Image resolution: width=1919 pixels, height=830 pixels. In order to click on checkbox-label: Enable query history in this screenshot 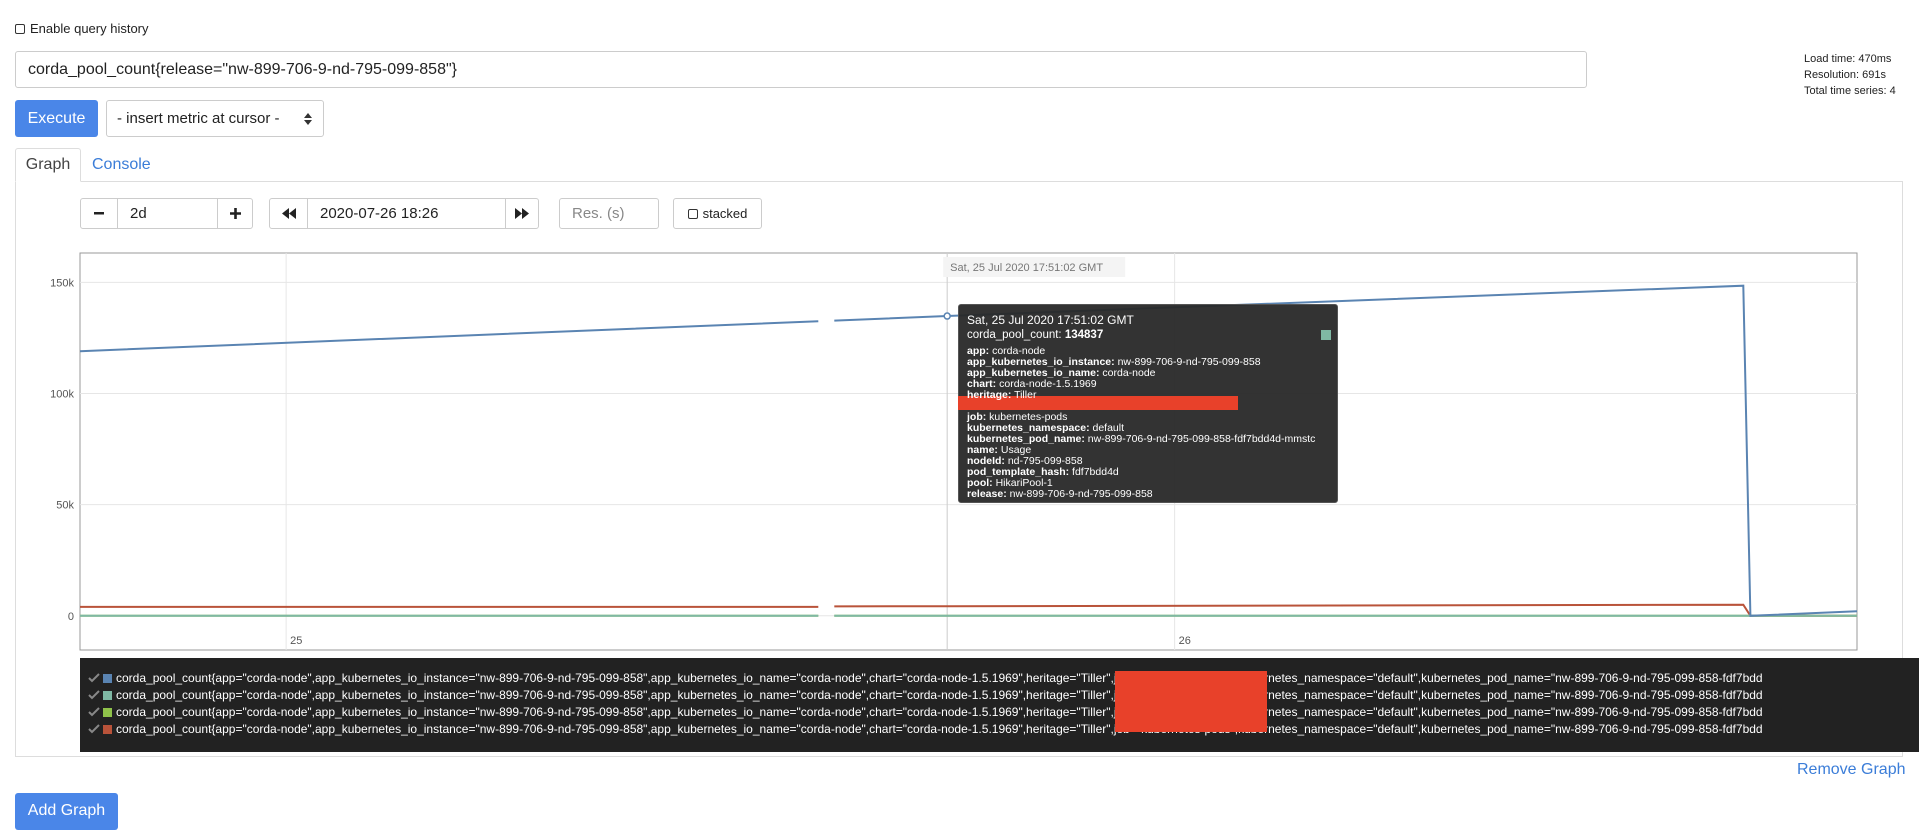, I will do `click(89, 28)`.